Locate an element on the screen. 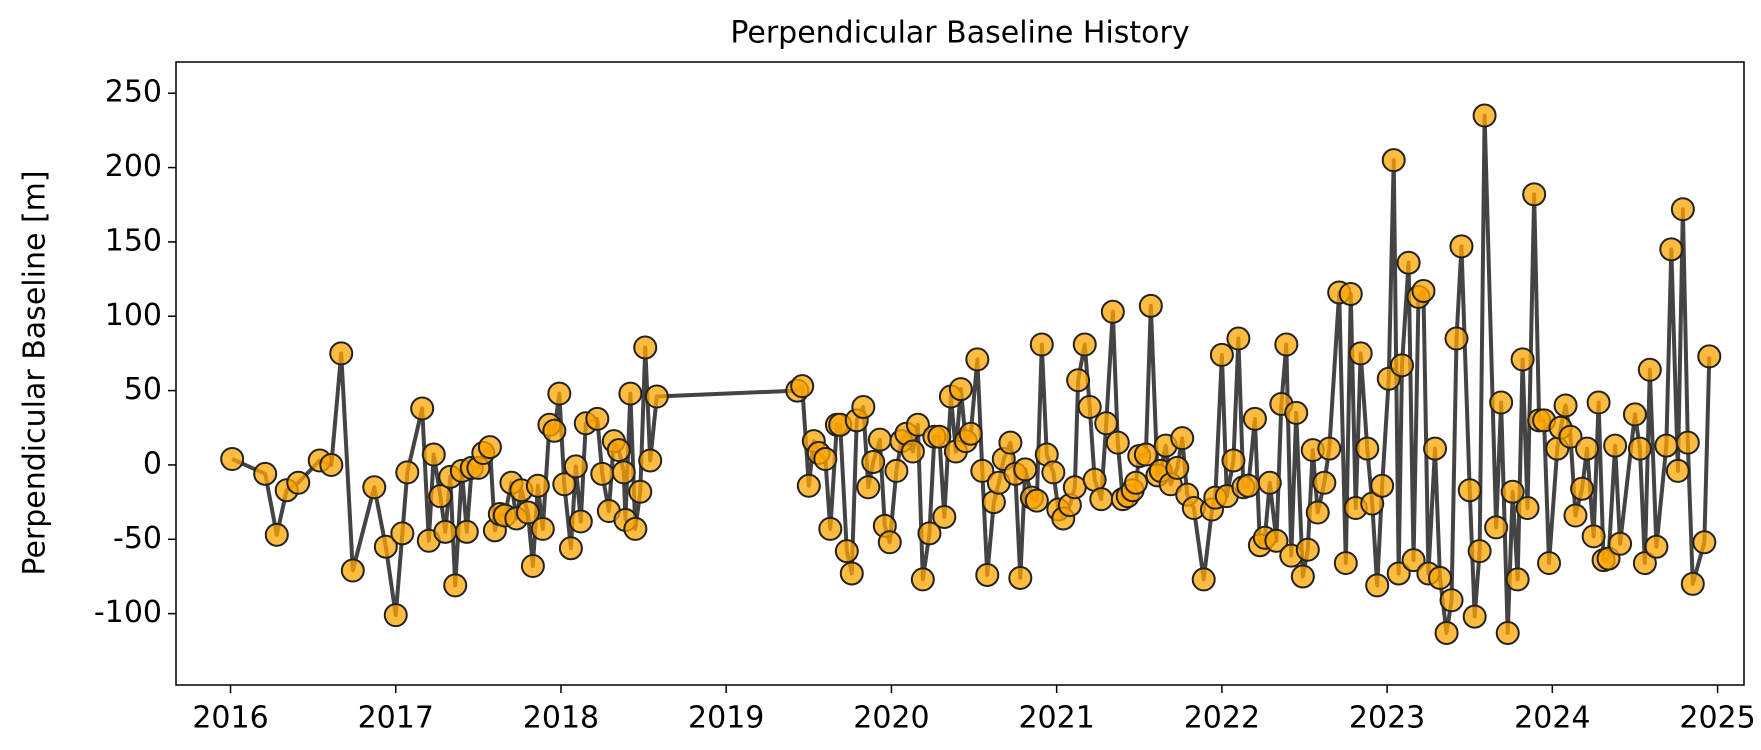 This screenshot has width=1761, height=750. x-tick-label: 2020 is located at coordinates (891, 718).